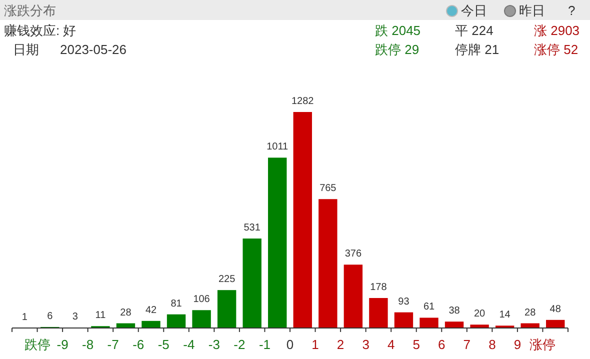 Image resolution: width=590 pixels, height=359 pixels. Describe the element at coordinates (366, 344) in the screenshot. I see `x-tick-label: 3` at that location.